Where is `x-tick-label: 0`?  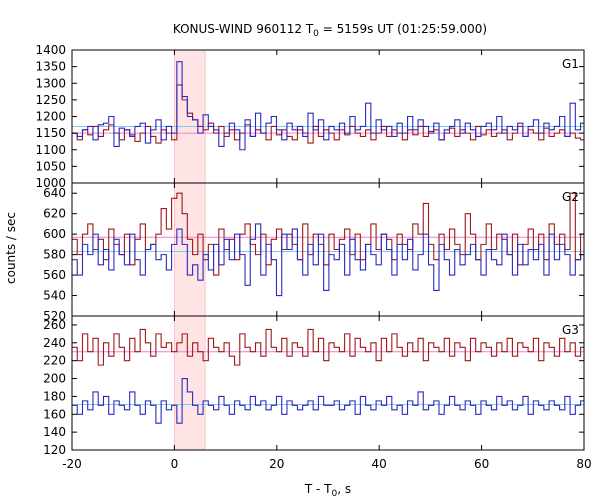
x-tick-label: 0 is located at coordinates (175, 464).